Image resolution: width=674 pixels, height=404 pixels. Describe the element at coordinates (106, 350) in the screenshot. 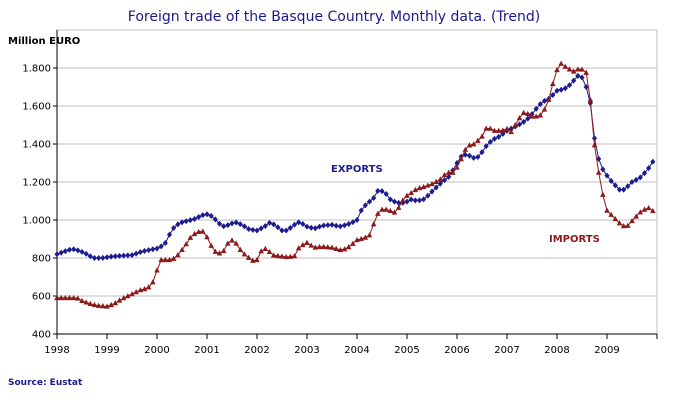

I see `x-tick-label: 1999` at that location.